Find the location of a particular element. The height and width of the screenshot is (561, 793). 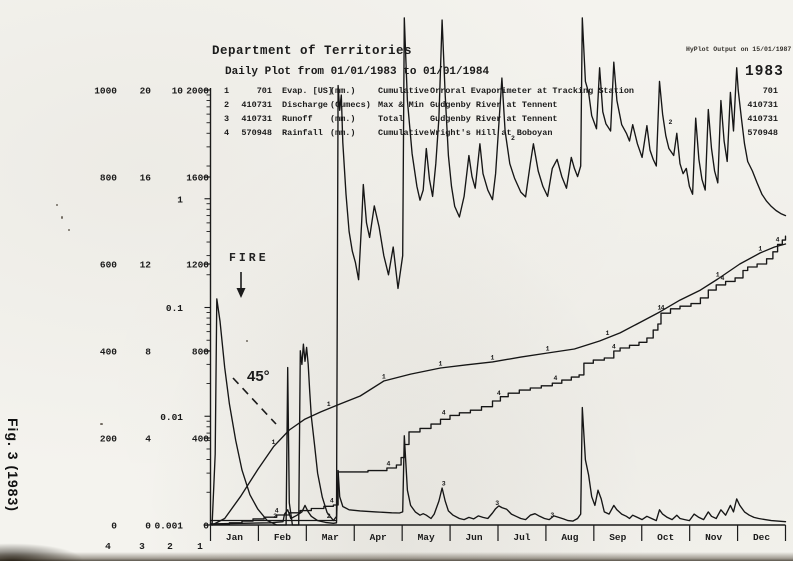

month-label: Sep is located at coordinates (617, 537).